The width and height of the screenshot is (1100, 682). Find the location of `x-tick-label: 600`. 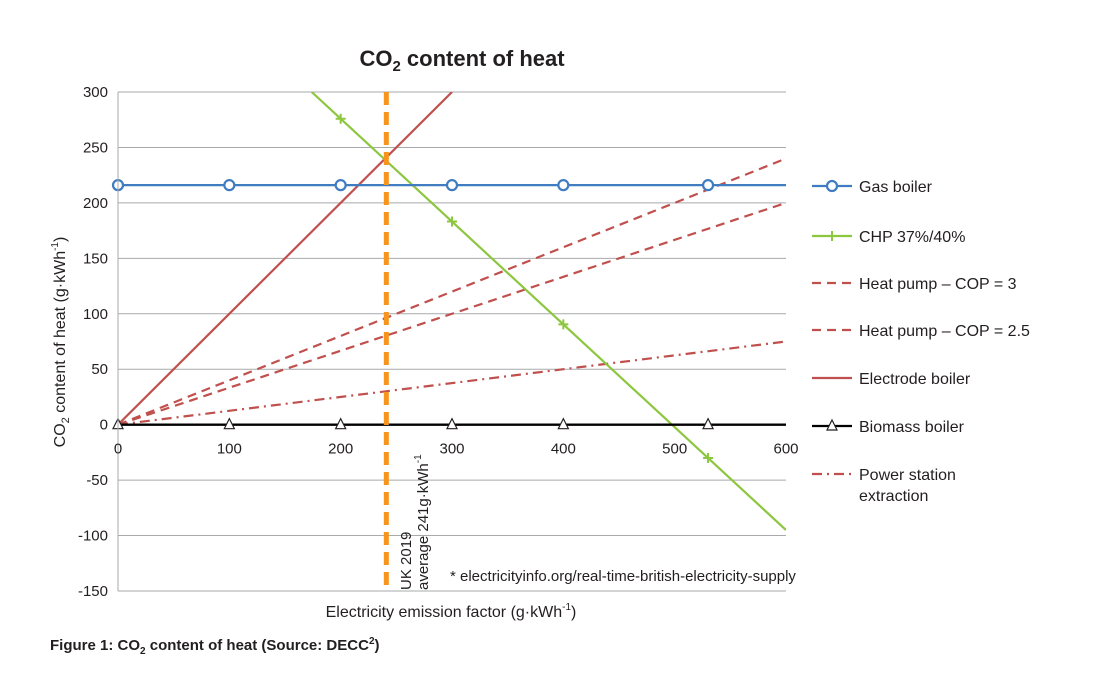

x-tick-label: 600 is located at coordinates (785, 449).